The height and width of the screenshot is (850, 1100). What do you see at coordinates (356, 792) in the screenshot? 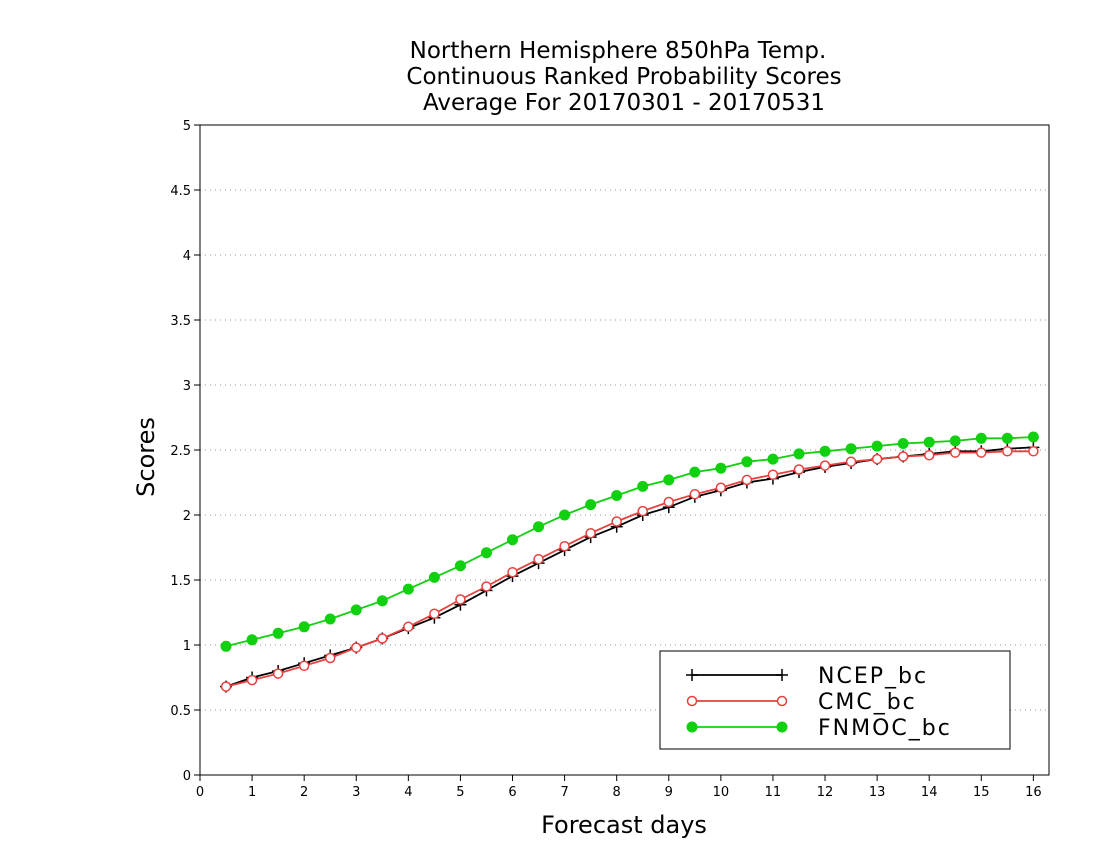
I see `x-tick-label: 3` at bounding box center [356, 792].